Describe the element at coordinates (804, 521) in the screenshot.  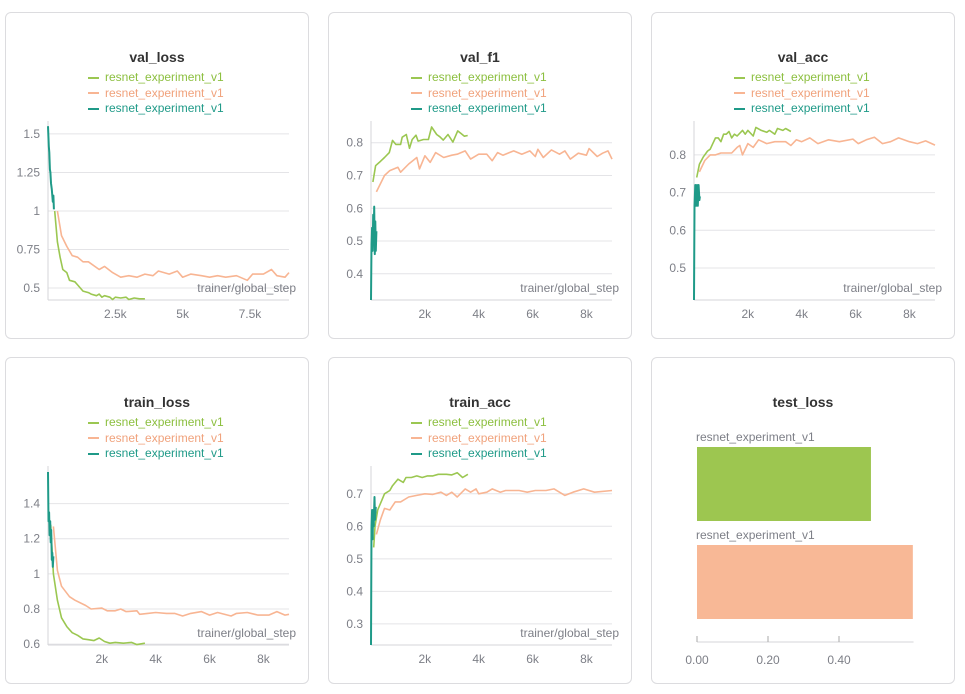
I see `bar-chart: 0.00 0.20 0.40` at that location.